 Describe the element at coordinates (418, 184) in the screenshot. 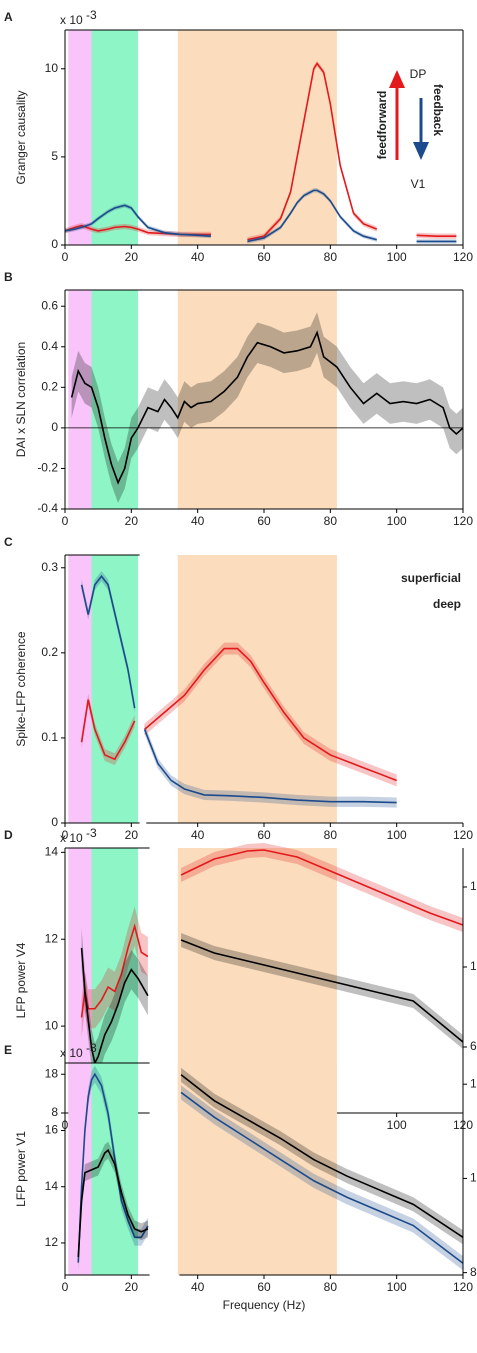

I see `annotation: V1` at that location.